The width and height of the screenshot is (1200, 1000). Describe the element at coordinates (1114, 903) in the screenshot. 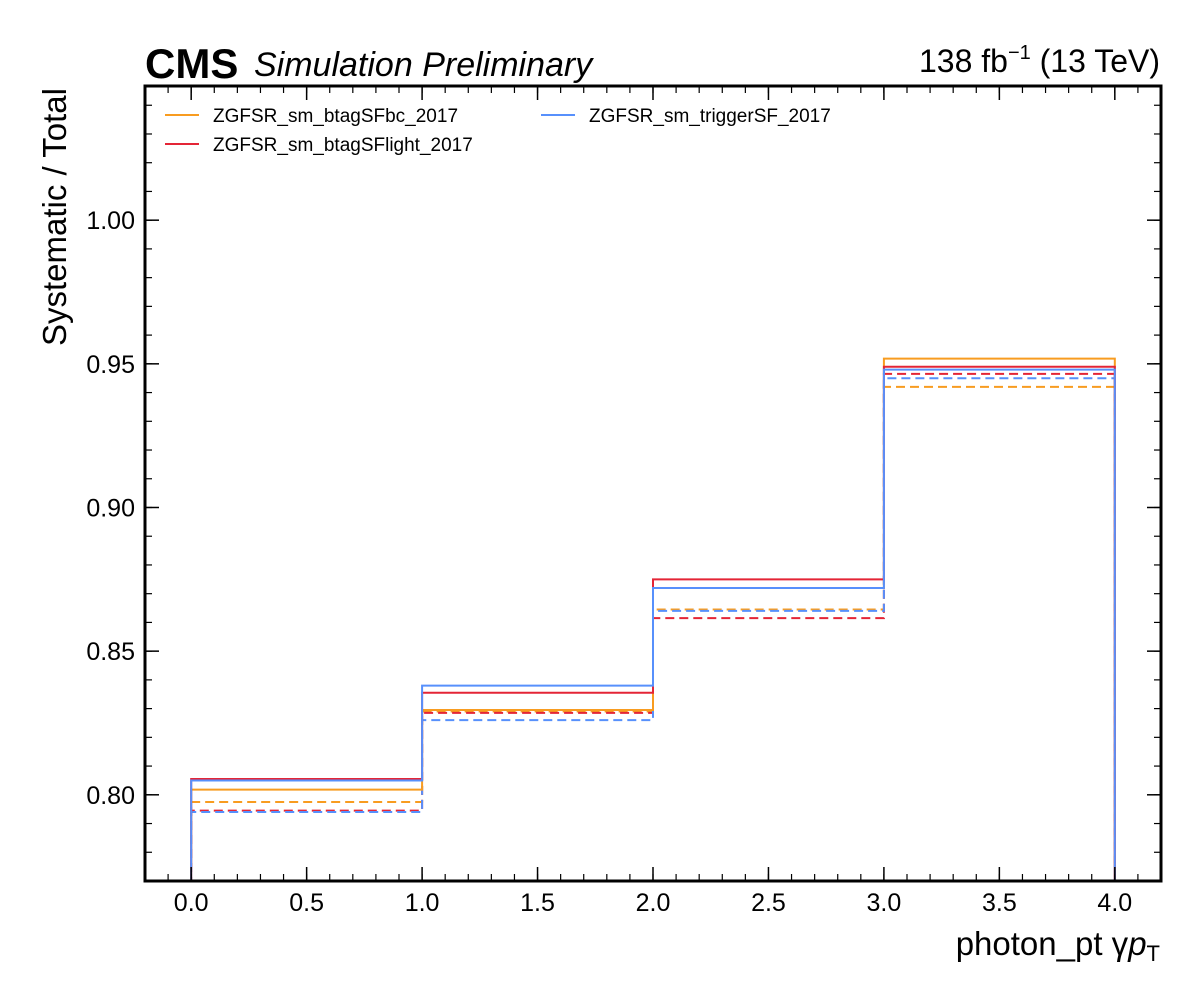

I see `x-tick-label: 4.0` at that location.